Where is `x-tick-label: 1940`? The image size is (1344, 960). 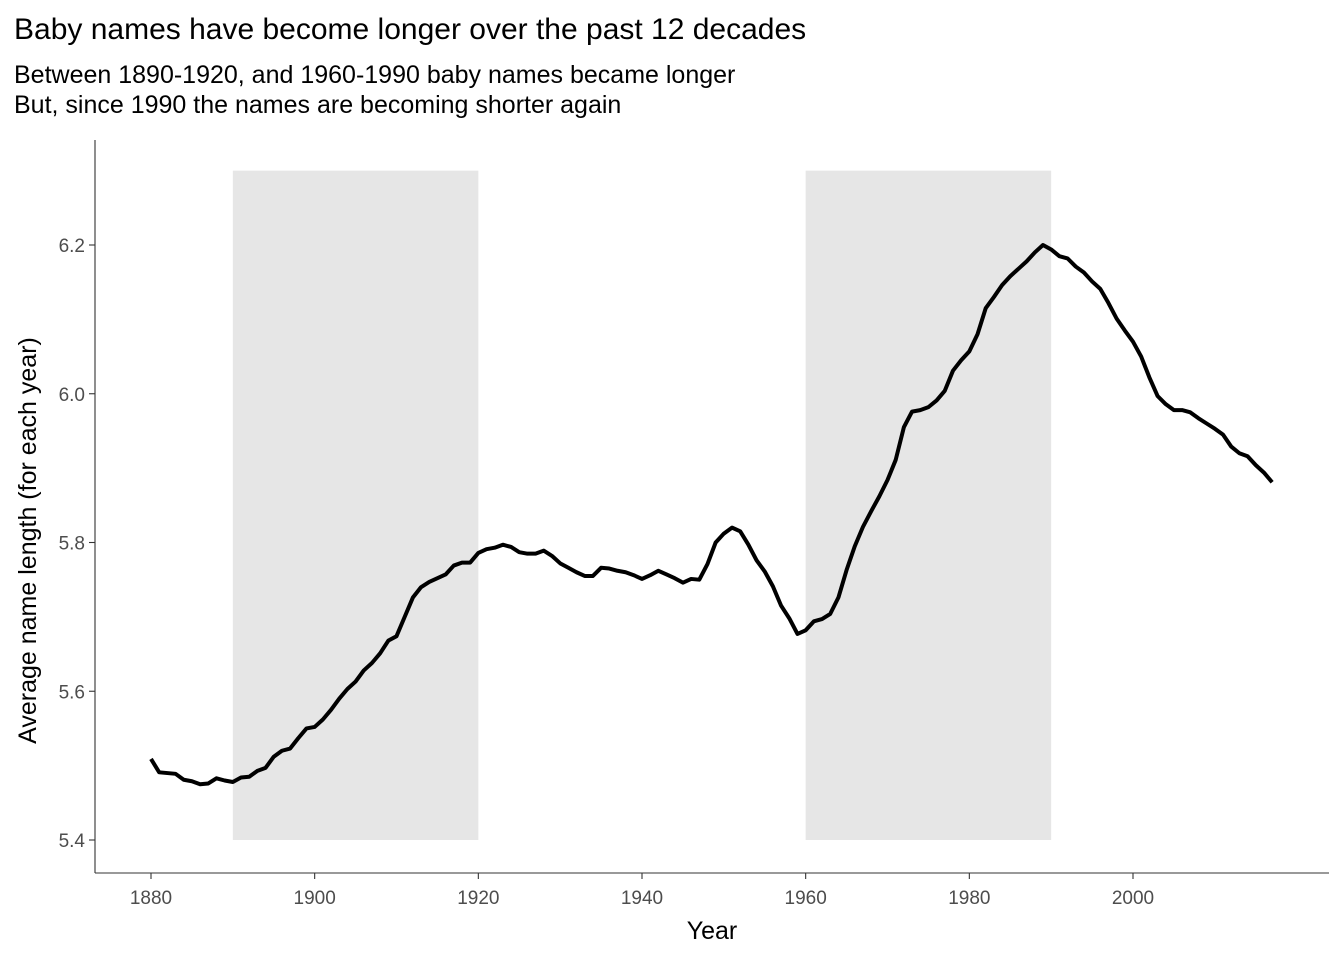
x-tick-label: 1940 is located at coordinates (642, 898).